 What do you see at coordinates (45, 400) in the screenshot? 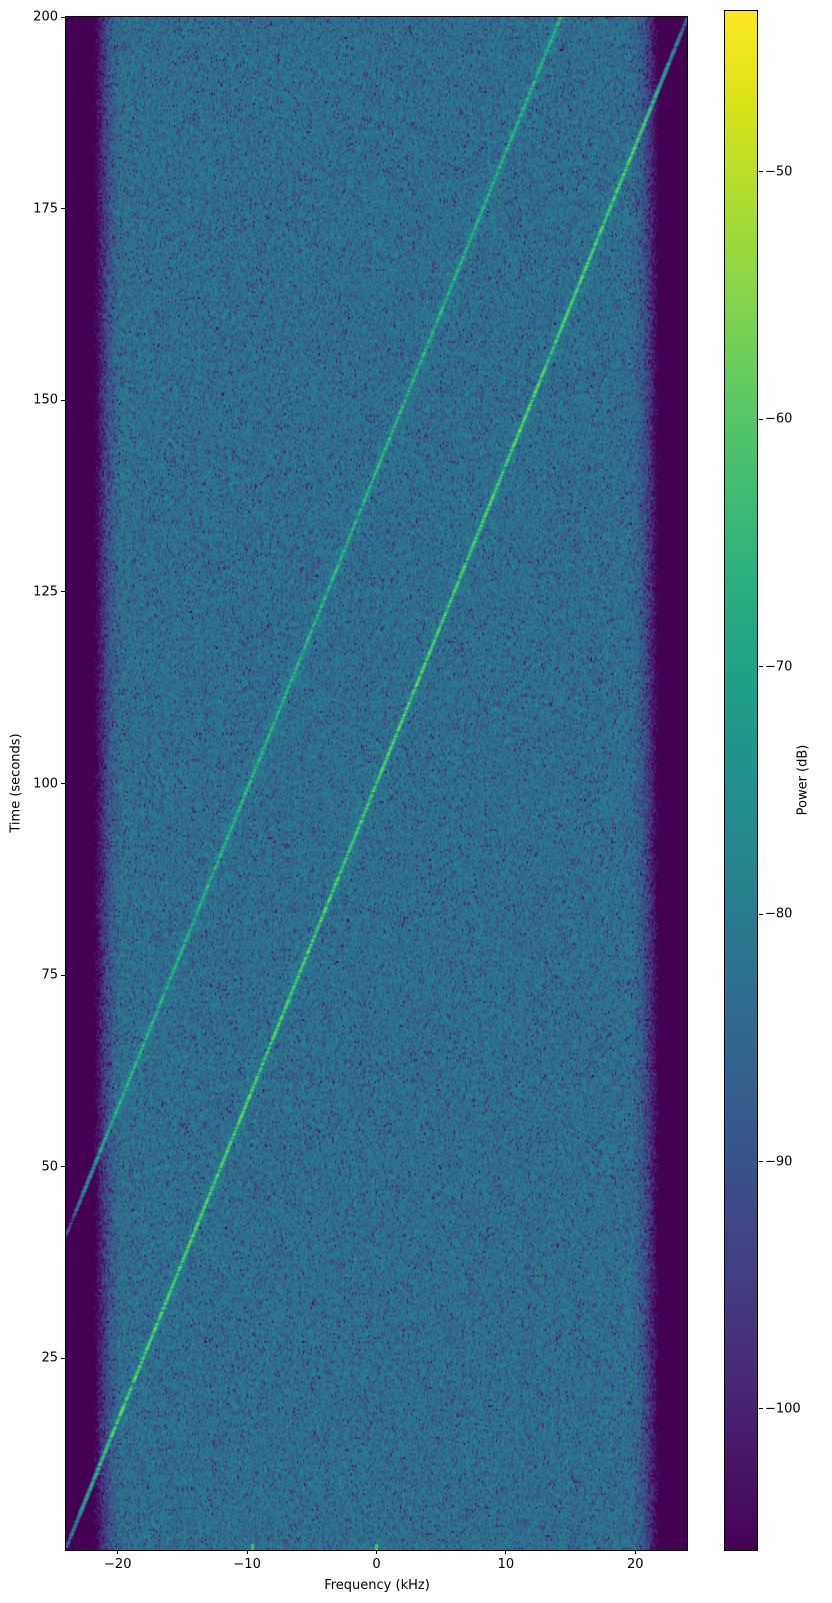
I see `y-tick-label: 150` at bounding box center [45, 400].